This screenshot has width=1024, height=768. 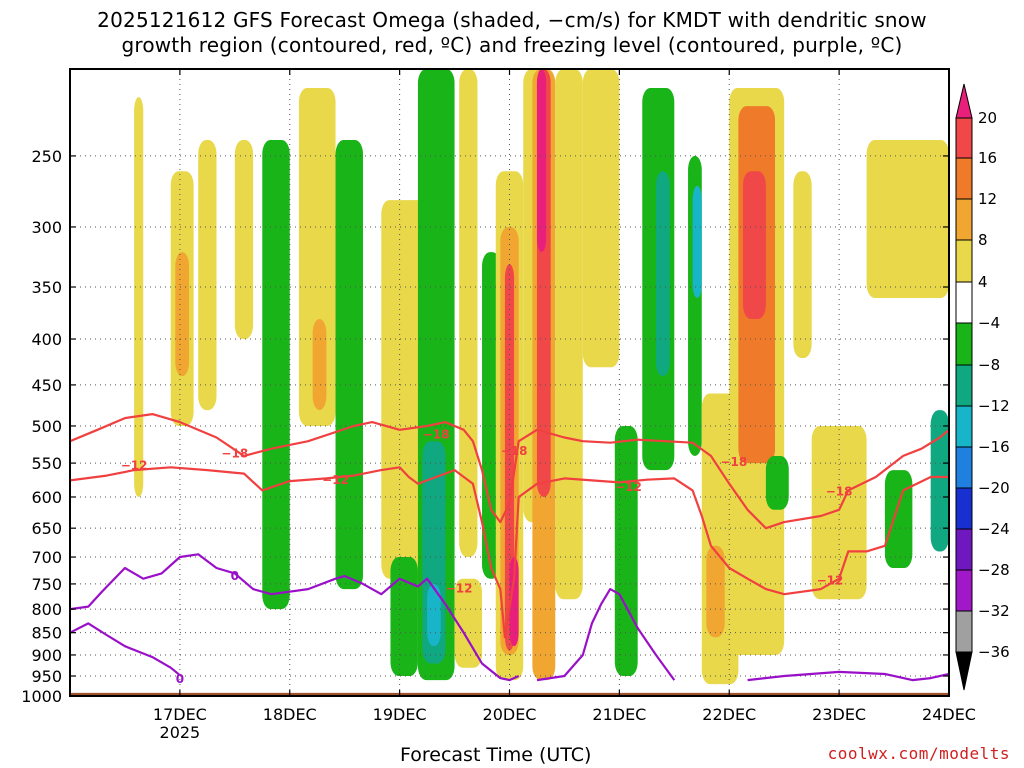 What do you see at coordinates (46, 497) in the screenshot?
I see `y-tick-label: 600` at bounding box center [46, 497].